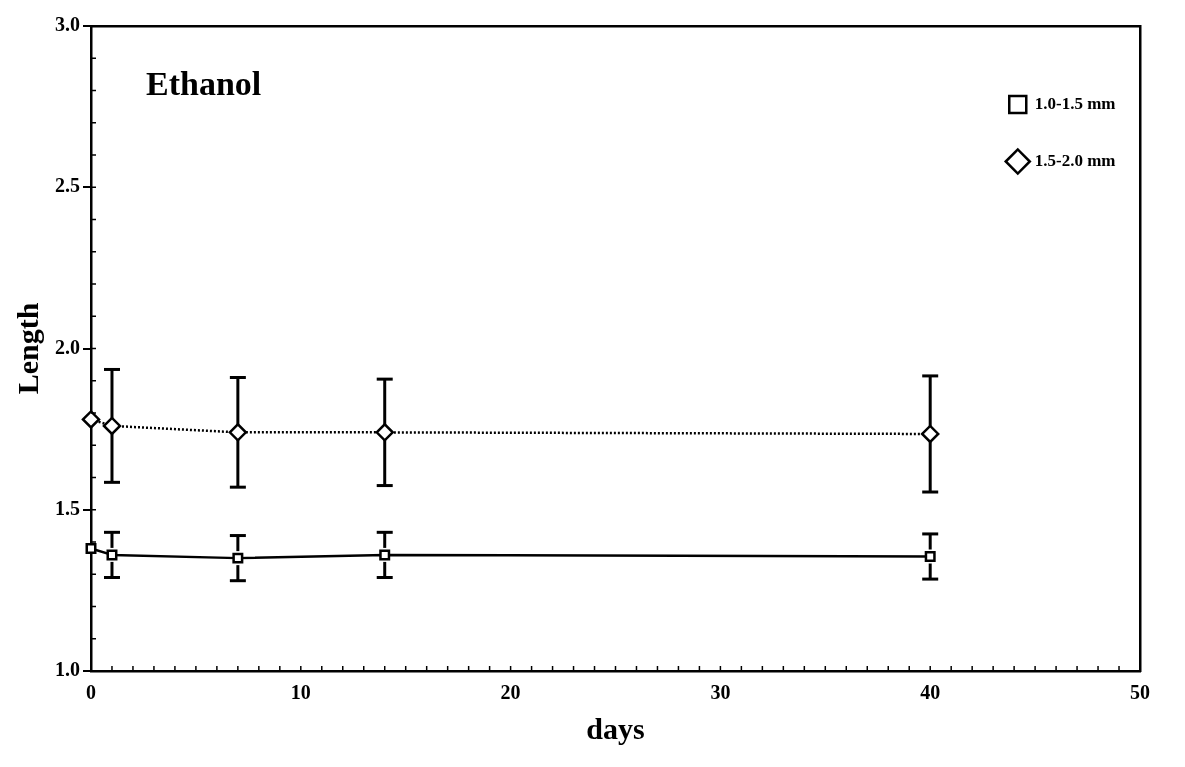  Describe the element at coordinates (67, 185) in the screenshot. I see `y-tick-label: 2.5` at that location.